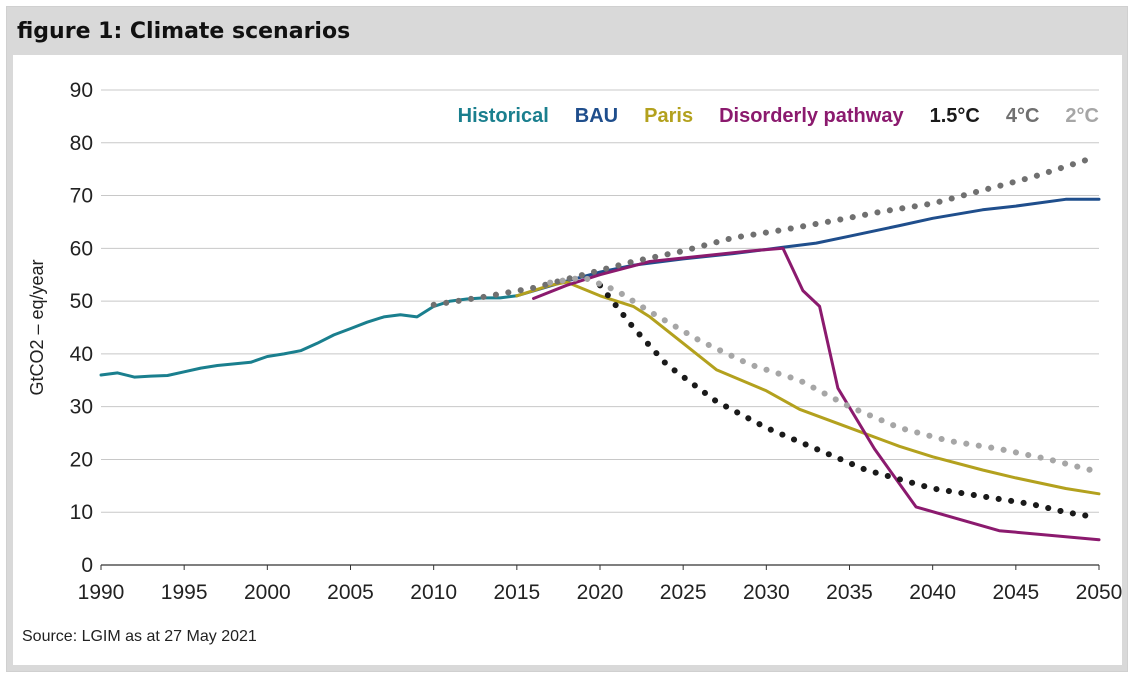 The height and width of the screenshot is (679, 1136). Describe the element at coordinates (849, 592) in the screenshot. I see `x-tick-label: 2035` at that location.